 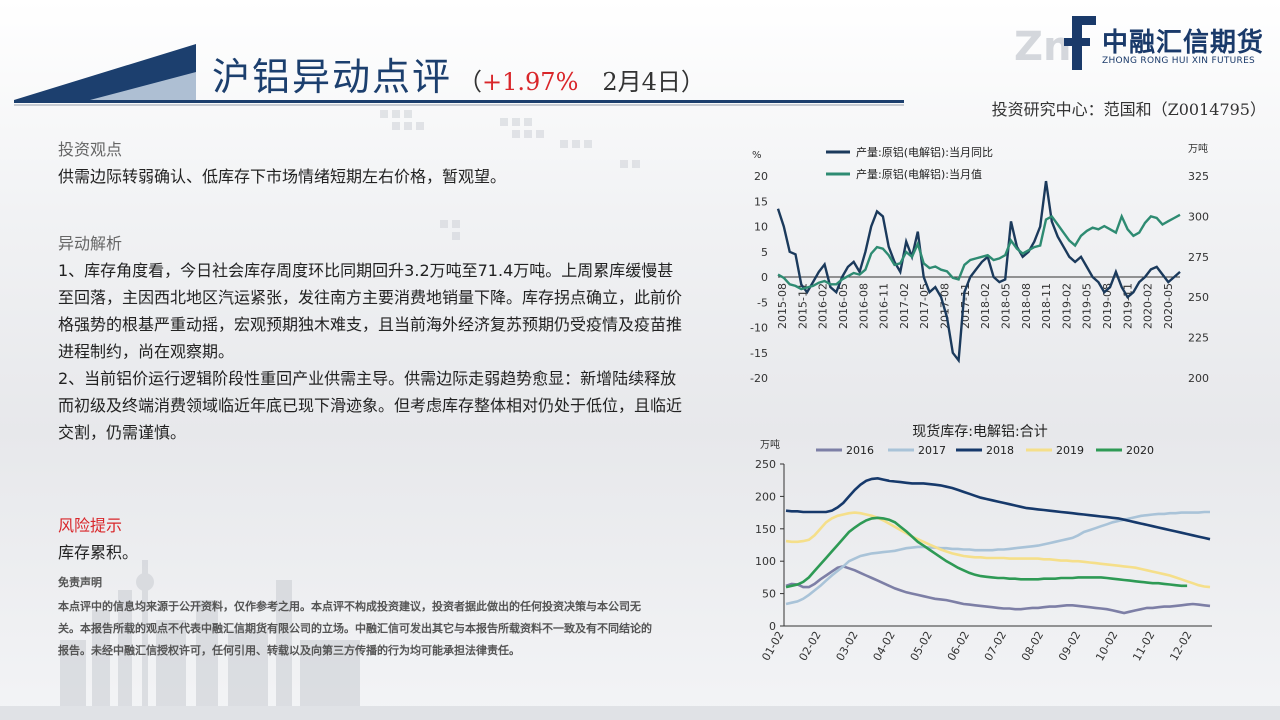 What do you see at coordinates (884, 646) in the screenshot?
I see `x-tick-label: 04-02` at bounding box center [884, 646].